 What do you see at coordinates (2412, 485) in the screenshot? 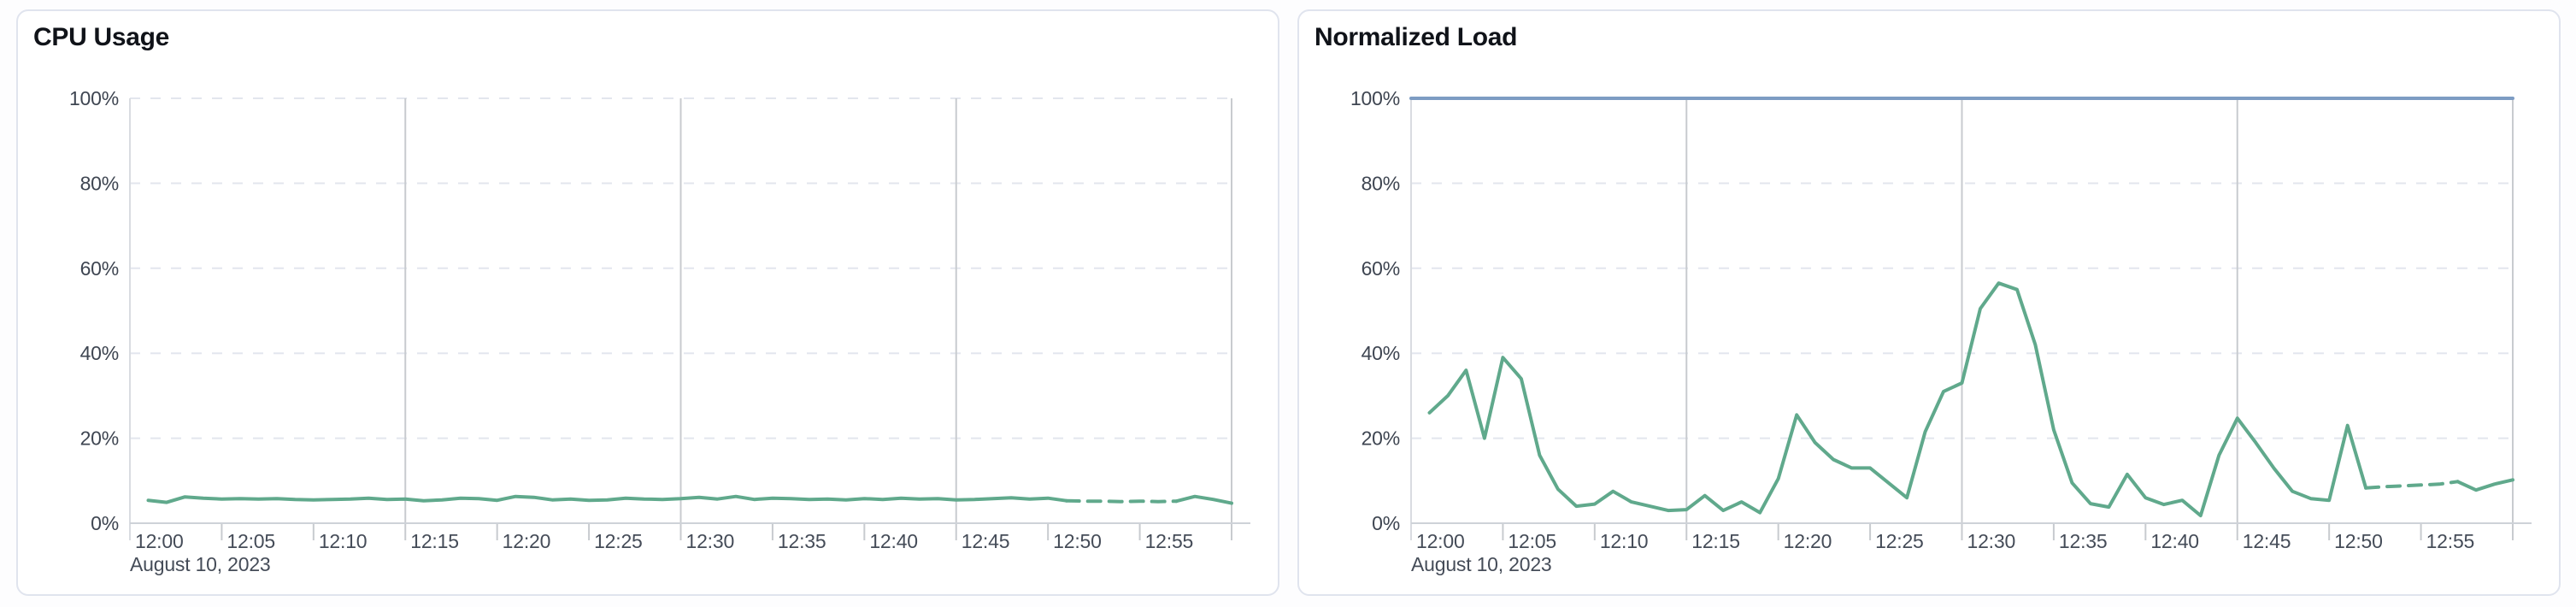
I see `normalized-load-line-dashed` at bounding box center [2412, 485].